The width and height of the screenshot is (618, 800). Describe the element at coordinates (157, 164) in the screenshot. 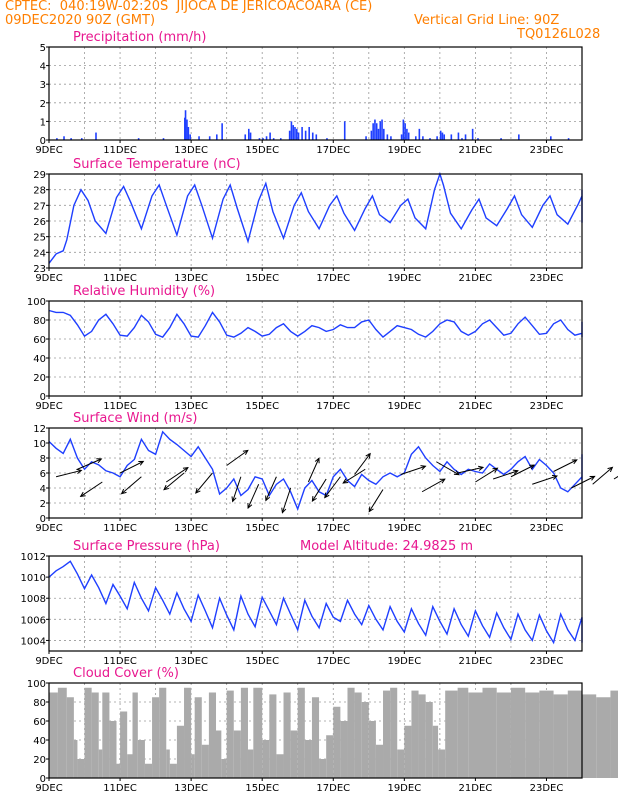

I see `panel-title: Surface Temperature (nC)` at that location.